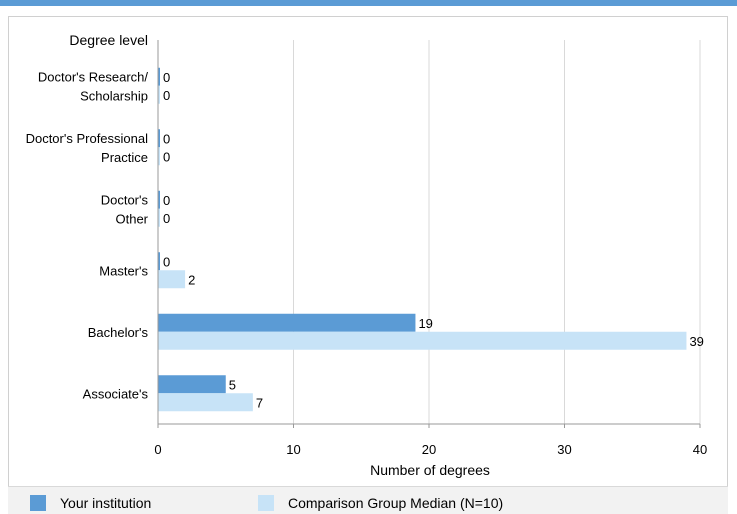 The width and height of the screenshot is (737, 514). I want to click on category-label: Master's, so click(123, 270).